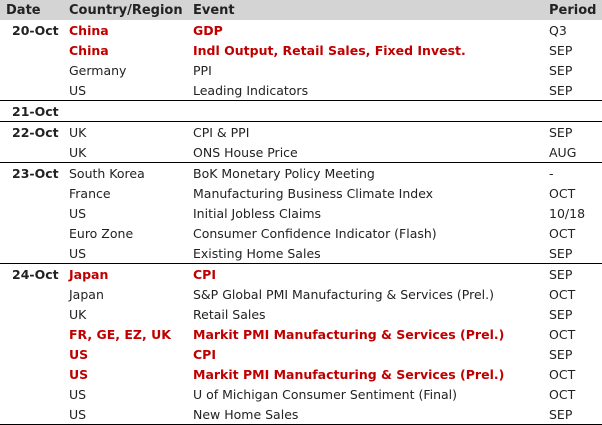  Describe the element at coordinates (313, 193) in the screenshot. I see `event-cell: Manufacturing Business Climate Index` at that location.